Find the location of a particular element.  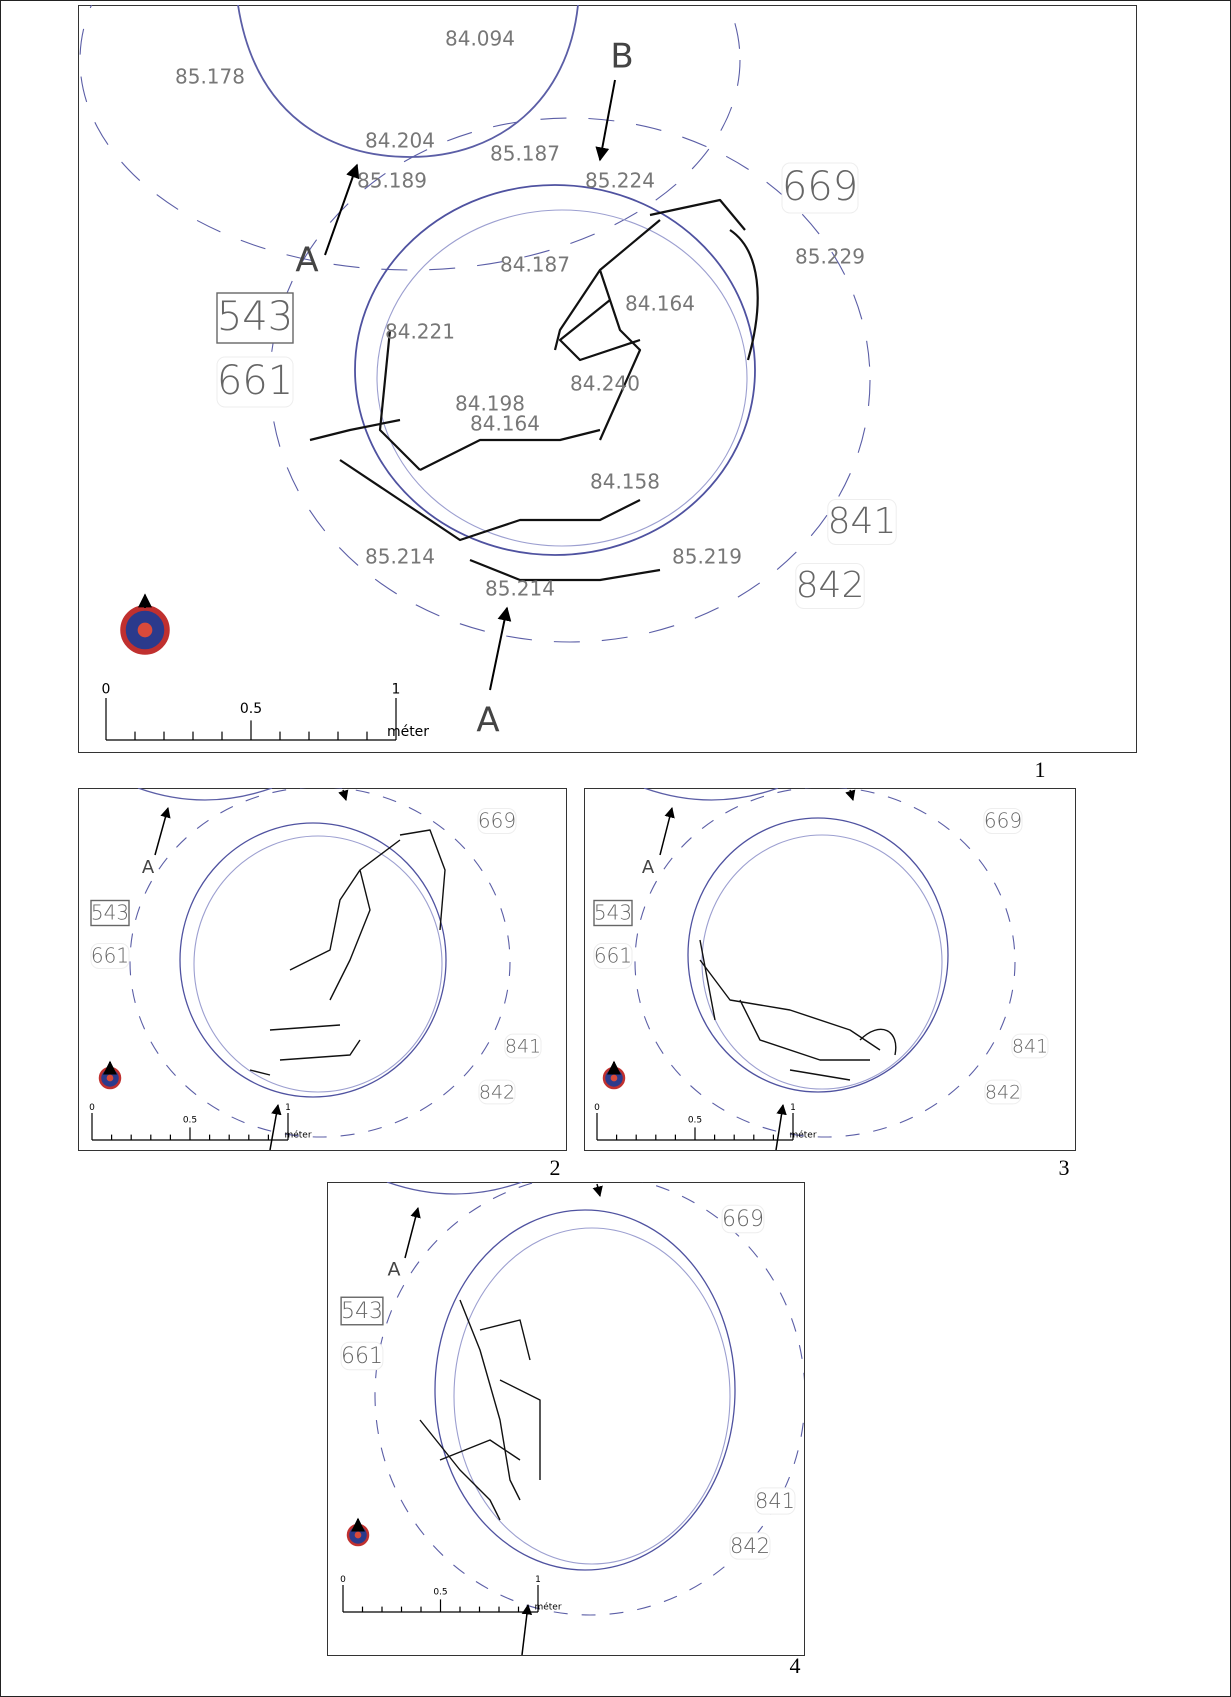

elevation-label: 84.221 is located at coordinates (420, 332).